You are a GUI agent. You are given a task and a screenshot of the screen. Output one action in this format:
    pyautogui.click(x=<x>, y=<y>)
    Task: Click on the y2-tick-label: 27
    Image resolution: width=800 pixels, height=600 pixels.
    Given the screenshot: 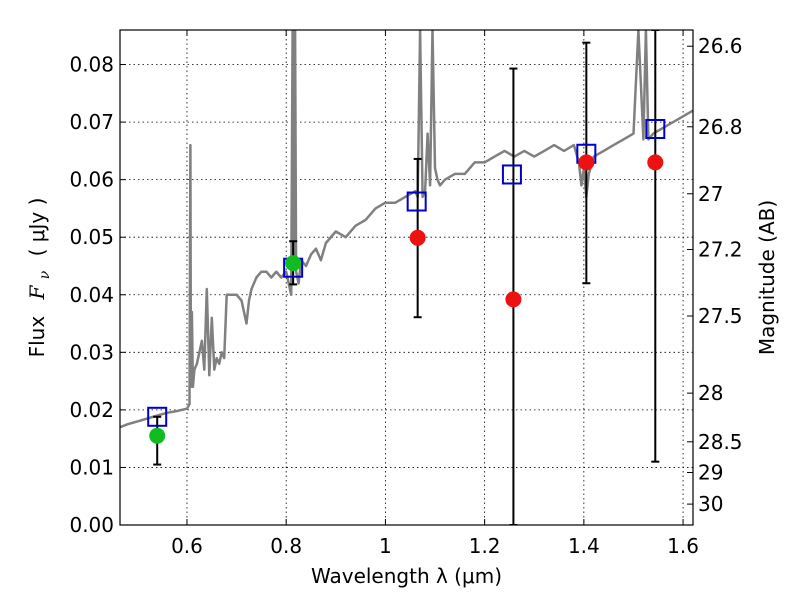 What is the action you would take?
    pyautogui.click(x=710, y=194)
    